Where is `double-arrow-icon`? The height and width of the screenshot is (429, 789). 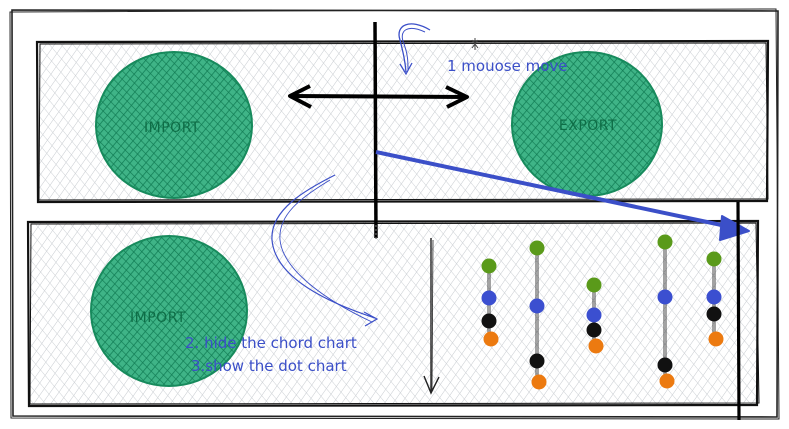 double-arrow-icon is located at coordinates (378, 96).